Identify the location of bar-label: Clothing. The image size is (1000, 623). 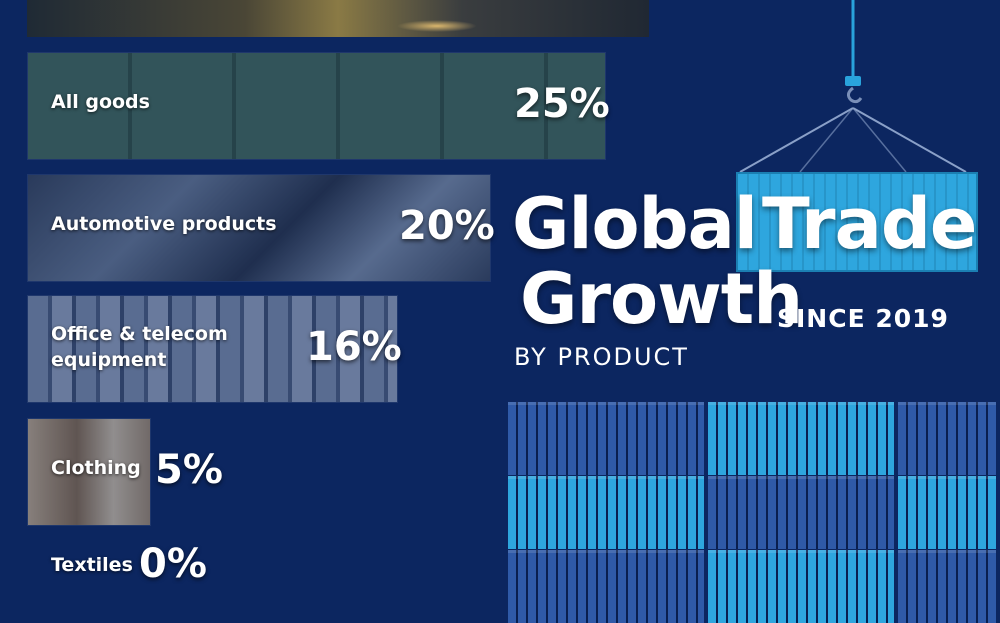
(96, 468).